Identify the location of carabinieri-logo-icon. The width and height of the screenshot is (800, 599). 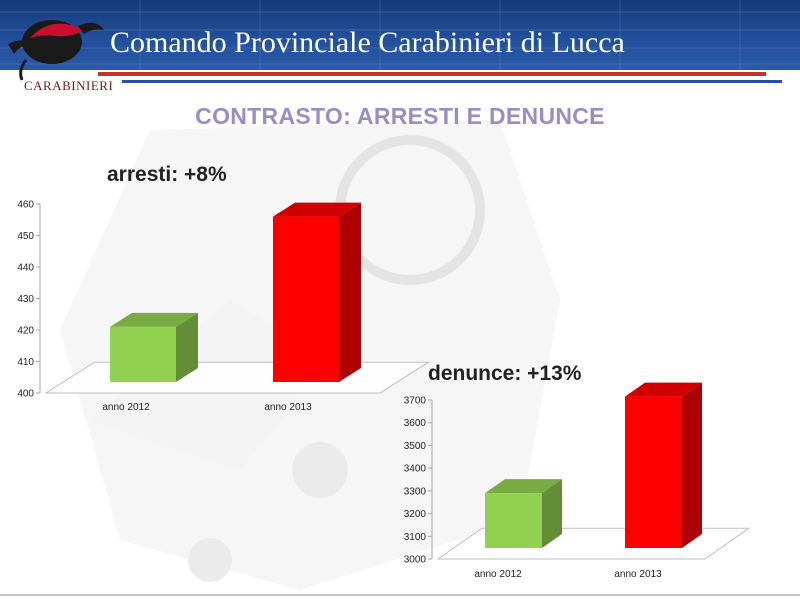
(56, 50).